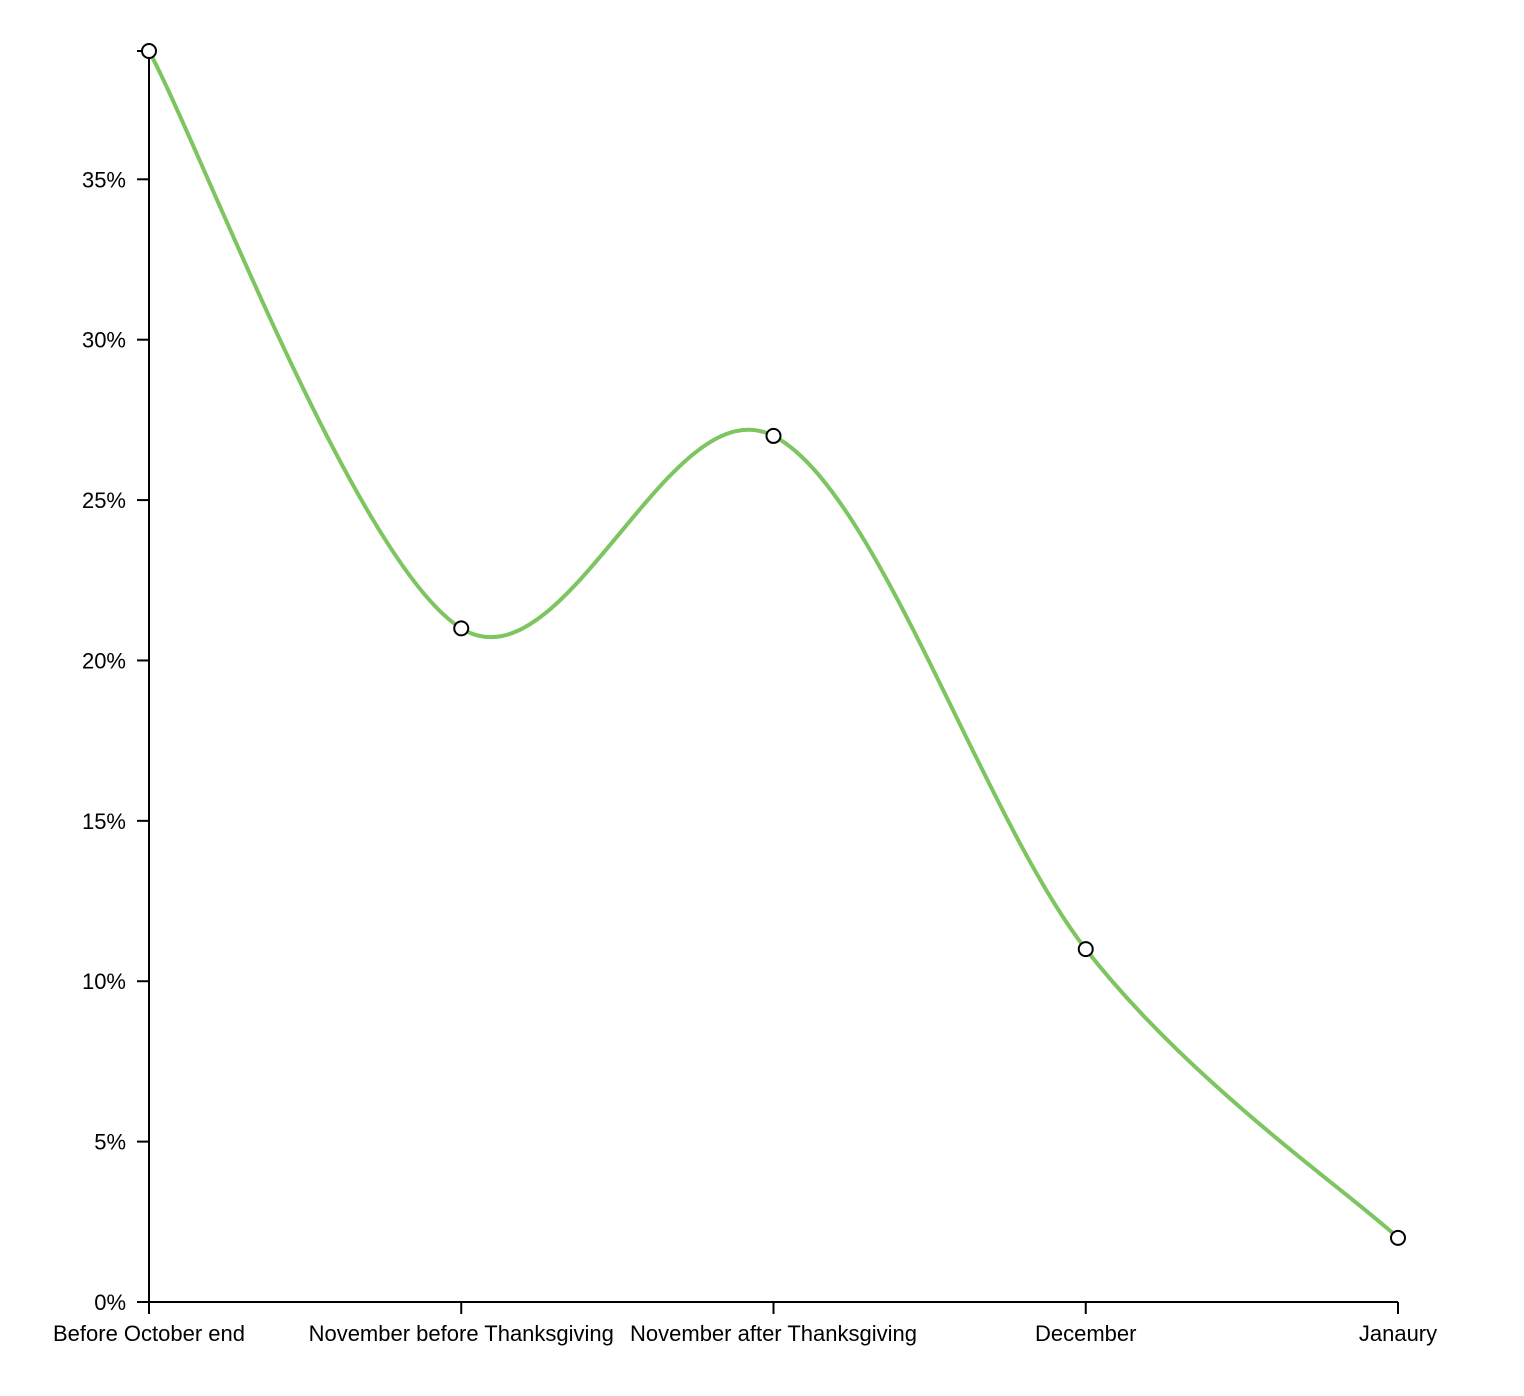 The image size is (1524, 1396). I want to click on y-tick-label: 30%, so click(104, 340).